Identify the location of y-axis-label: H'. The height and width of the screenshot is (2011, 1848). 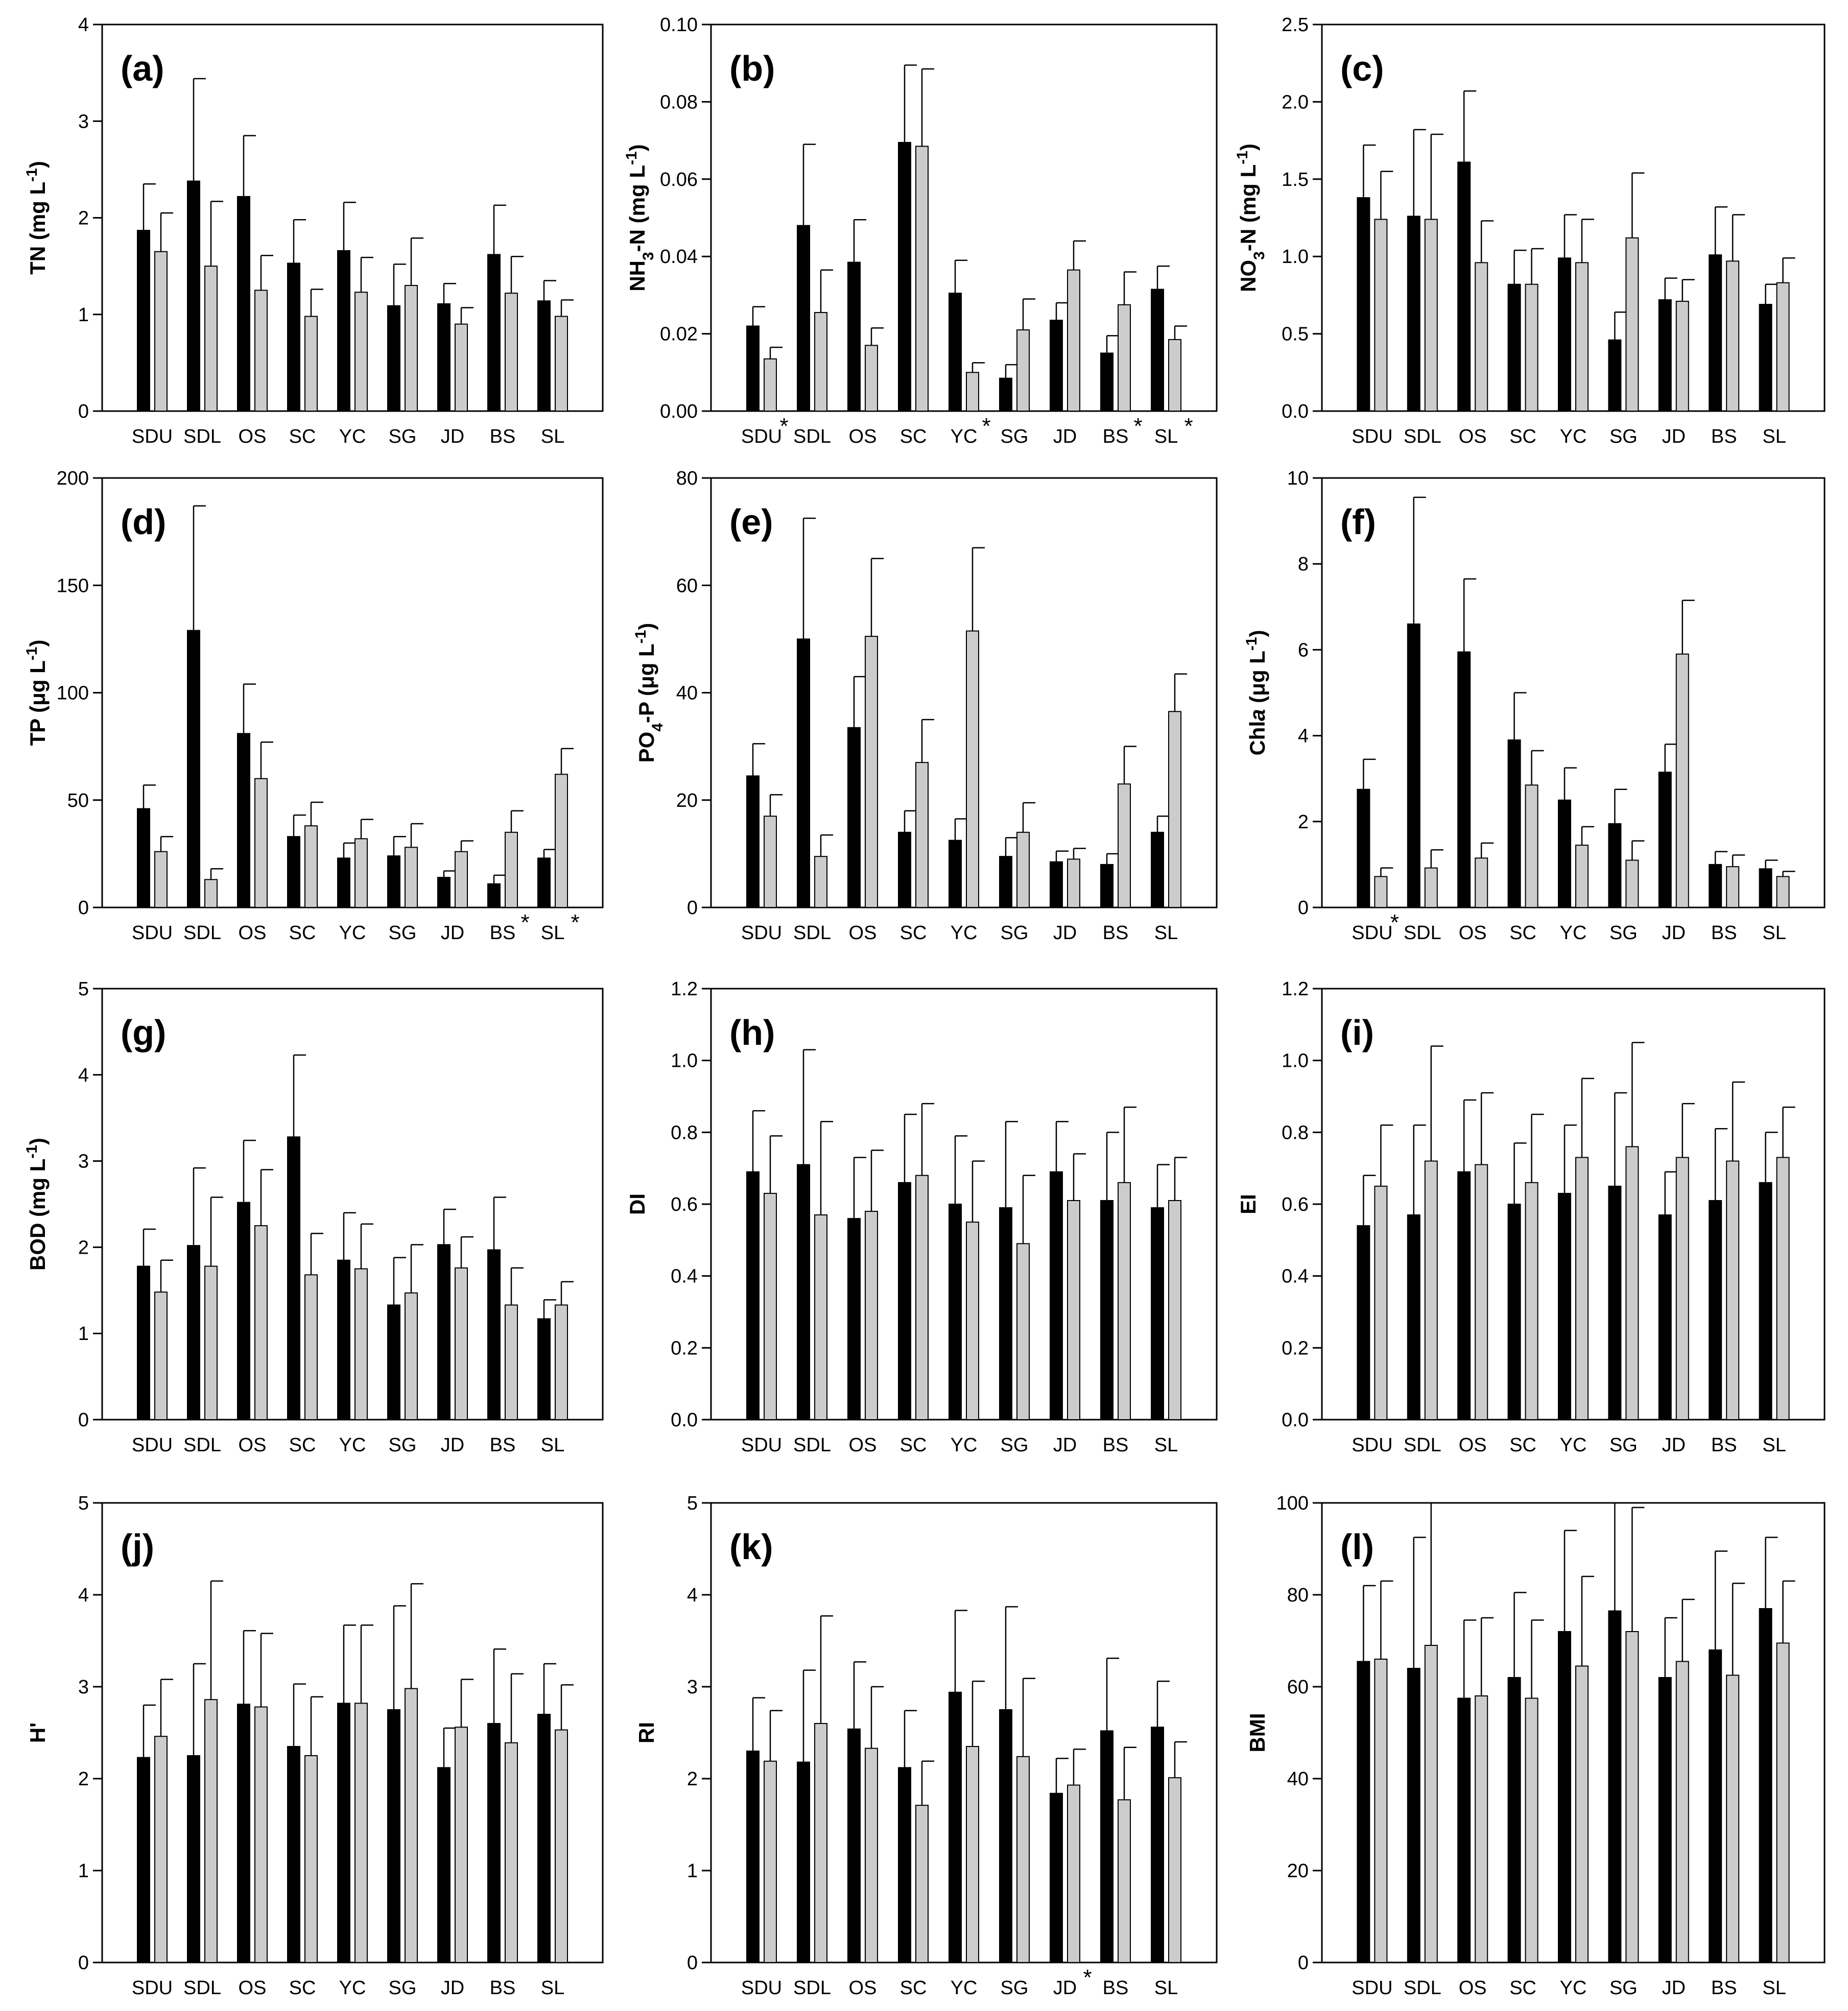
(38, 1732).